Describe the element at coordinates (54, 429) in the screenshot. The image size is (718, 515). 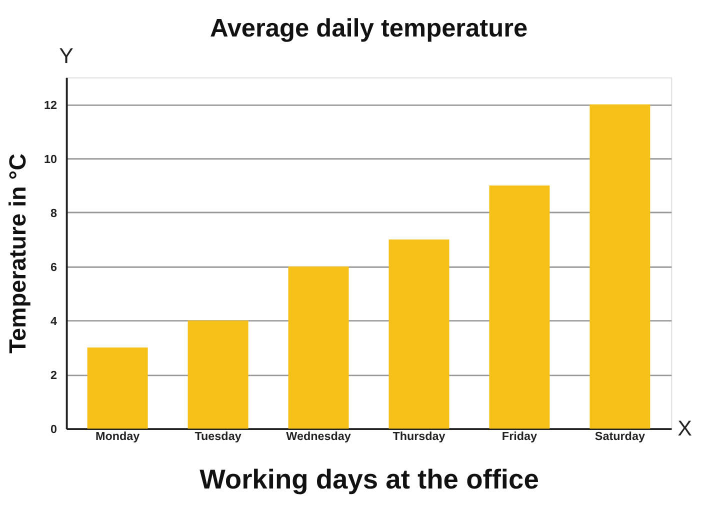
I see `y-tick-label: 0` at that location.